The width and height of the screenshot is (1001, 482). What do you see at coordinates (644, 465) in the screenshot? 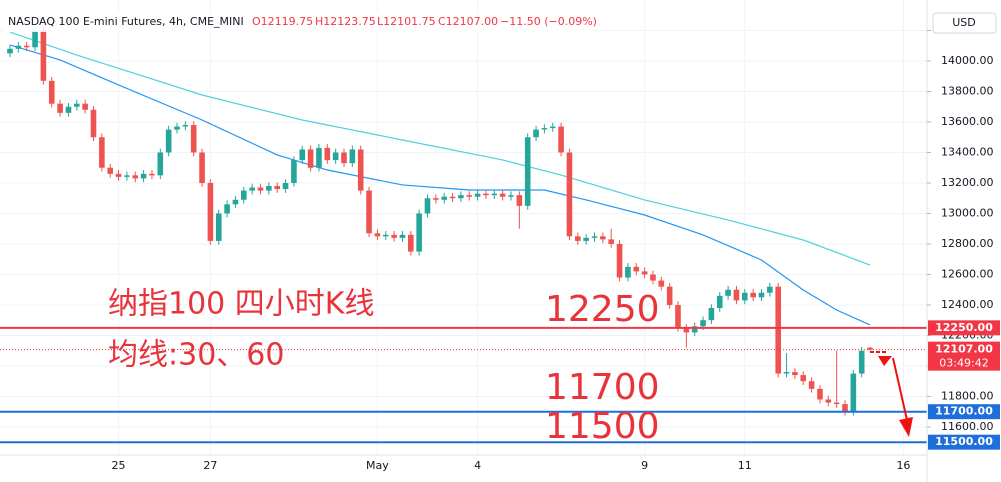
I see `x-tick-label: 9` at bounding box center [644, 465].